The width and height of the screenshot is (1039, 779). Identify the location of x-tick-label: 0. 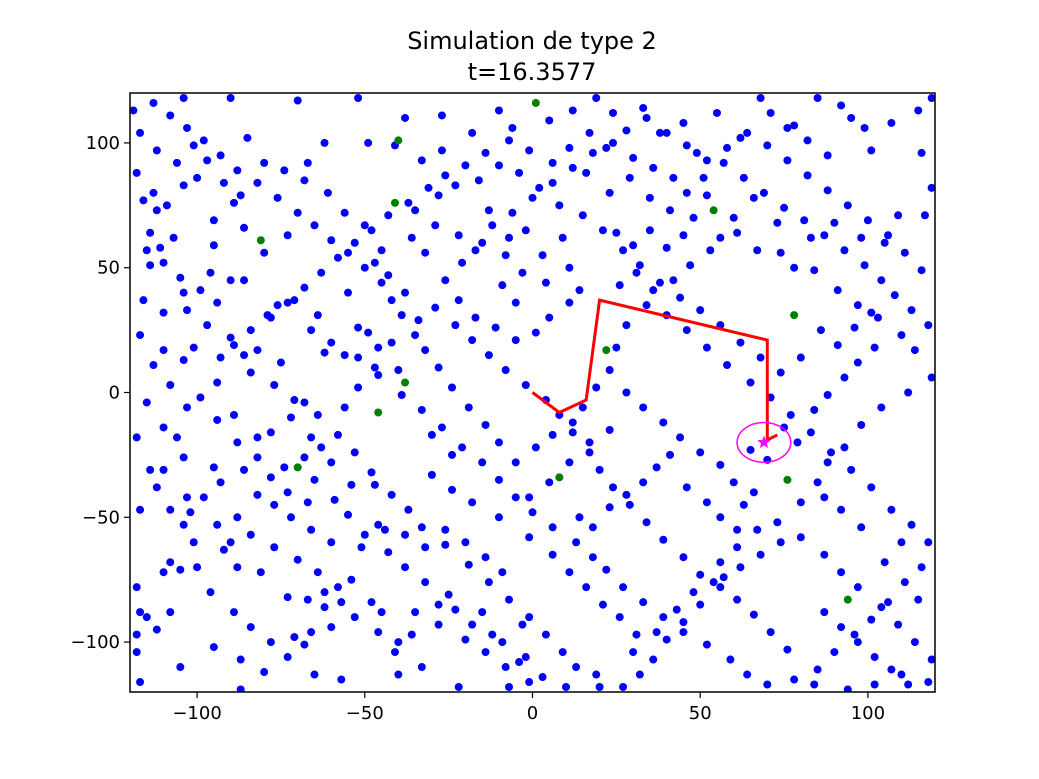
(532, 713).